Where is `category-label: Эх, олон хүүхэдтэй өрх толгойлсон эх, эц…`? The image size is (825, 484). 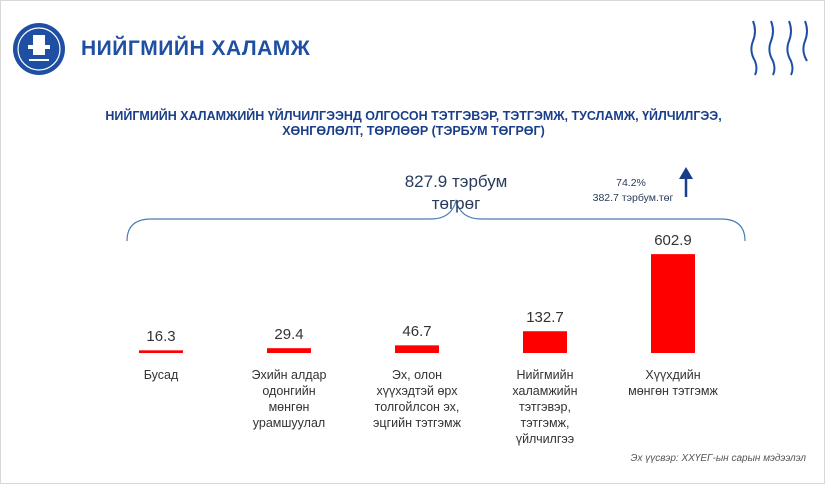
category-label: Эх, олон хүүхэдтэй өрх толгойлсон эх, эц… is located at coordinates (417, 399).